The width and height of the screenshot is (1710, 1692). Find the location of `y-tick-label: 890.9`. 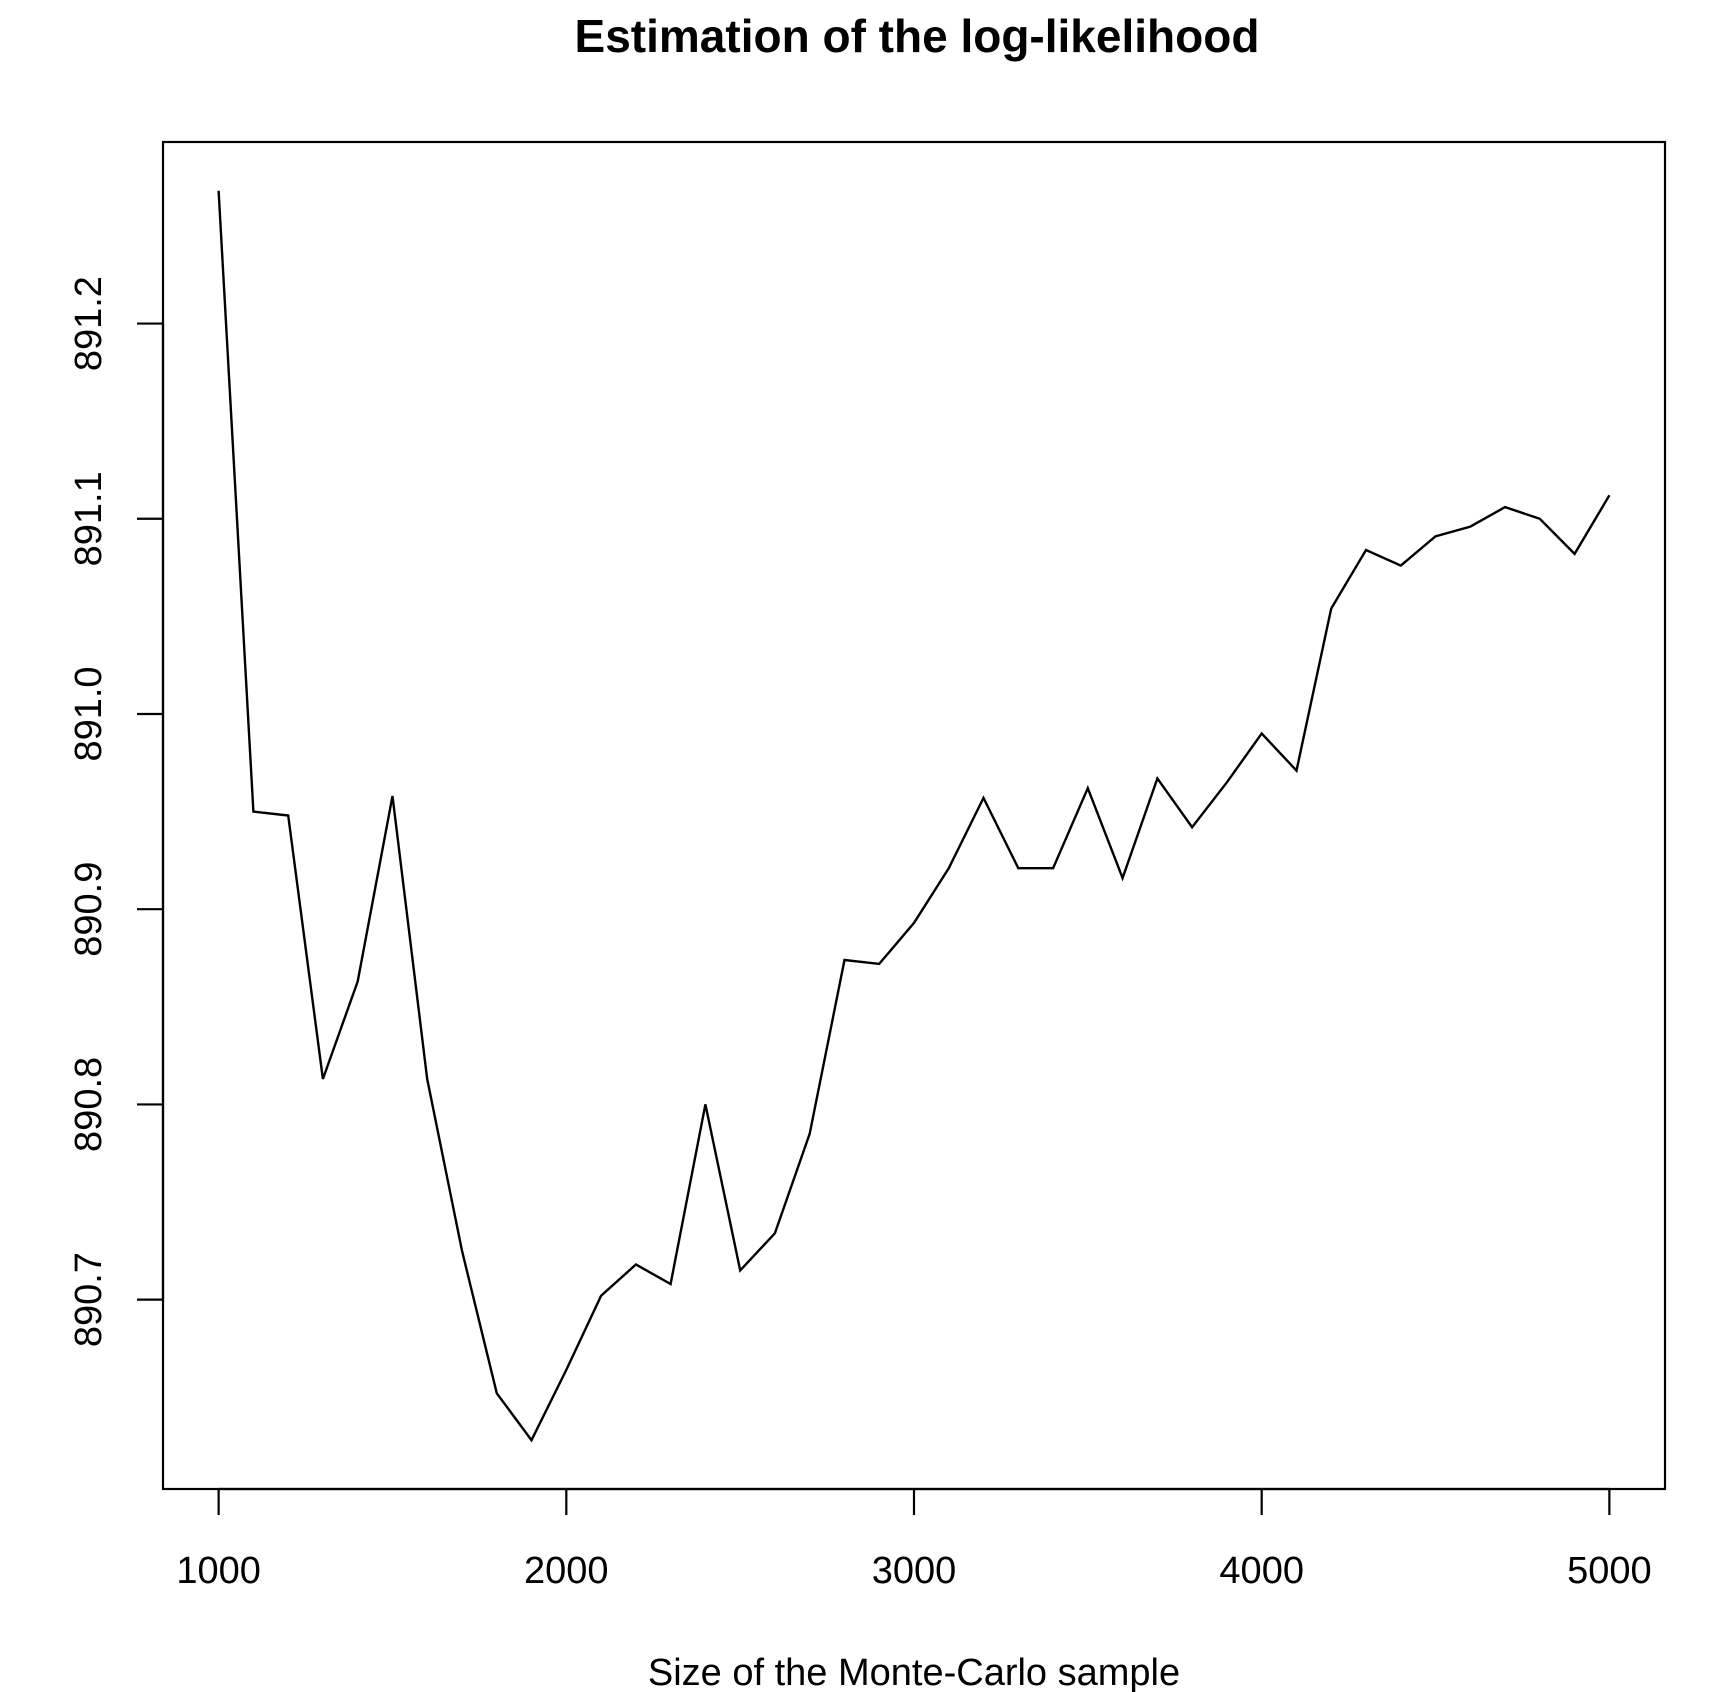

y-tick-label: 890.9 is located at coordinates (89, 909).